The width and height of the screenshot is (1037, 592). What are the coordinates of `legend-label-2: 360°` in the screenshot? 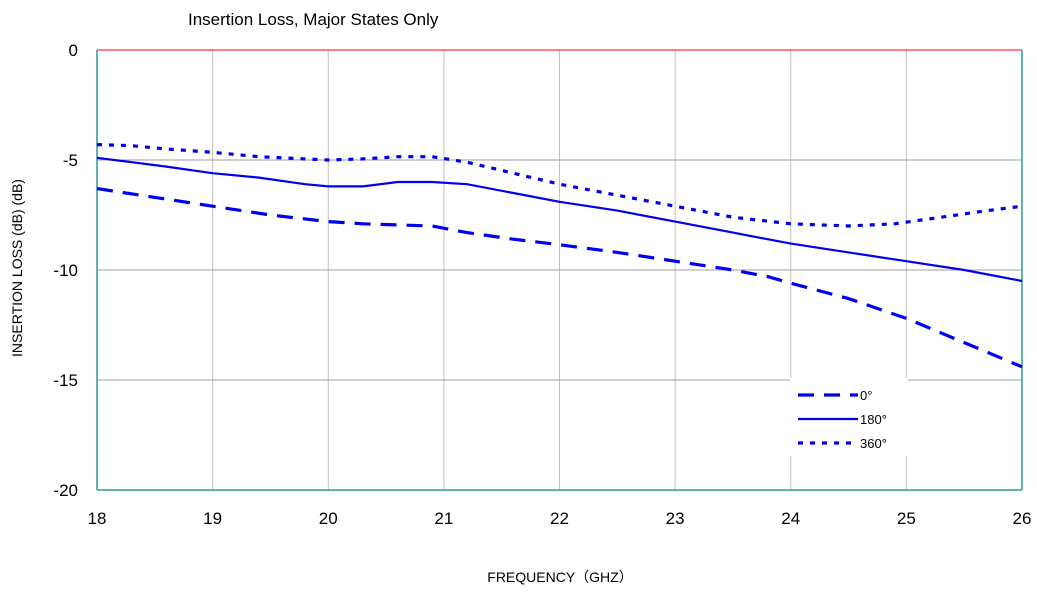 It's located at (873, 443).